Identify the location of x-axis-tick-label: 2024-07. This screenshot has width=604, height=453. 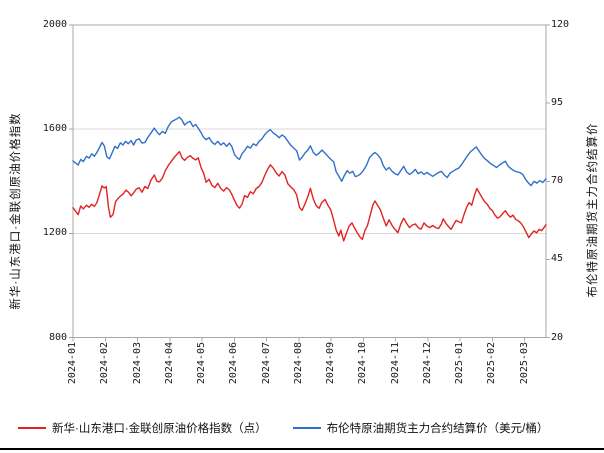
(266, 363).